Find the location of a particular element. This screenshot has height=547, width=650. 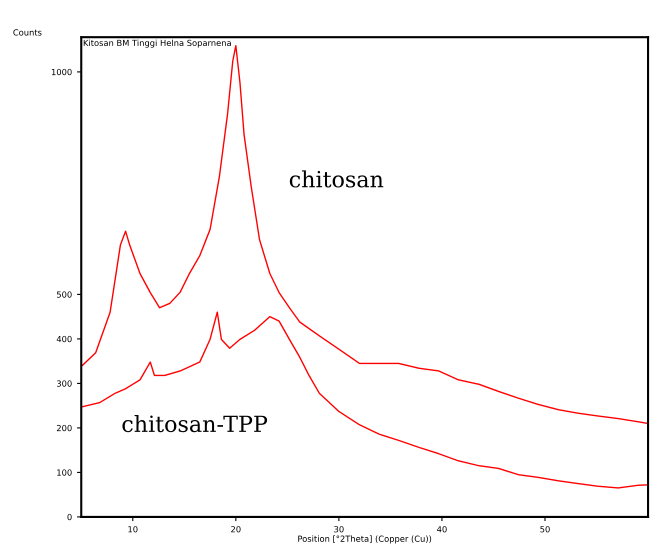

y-tick-label: 0 is located at coordinates (69, 517).